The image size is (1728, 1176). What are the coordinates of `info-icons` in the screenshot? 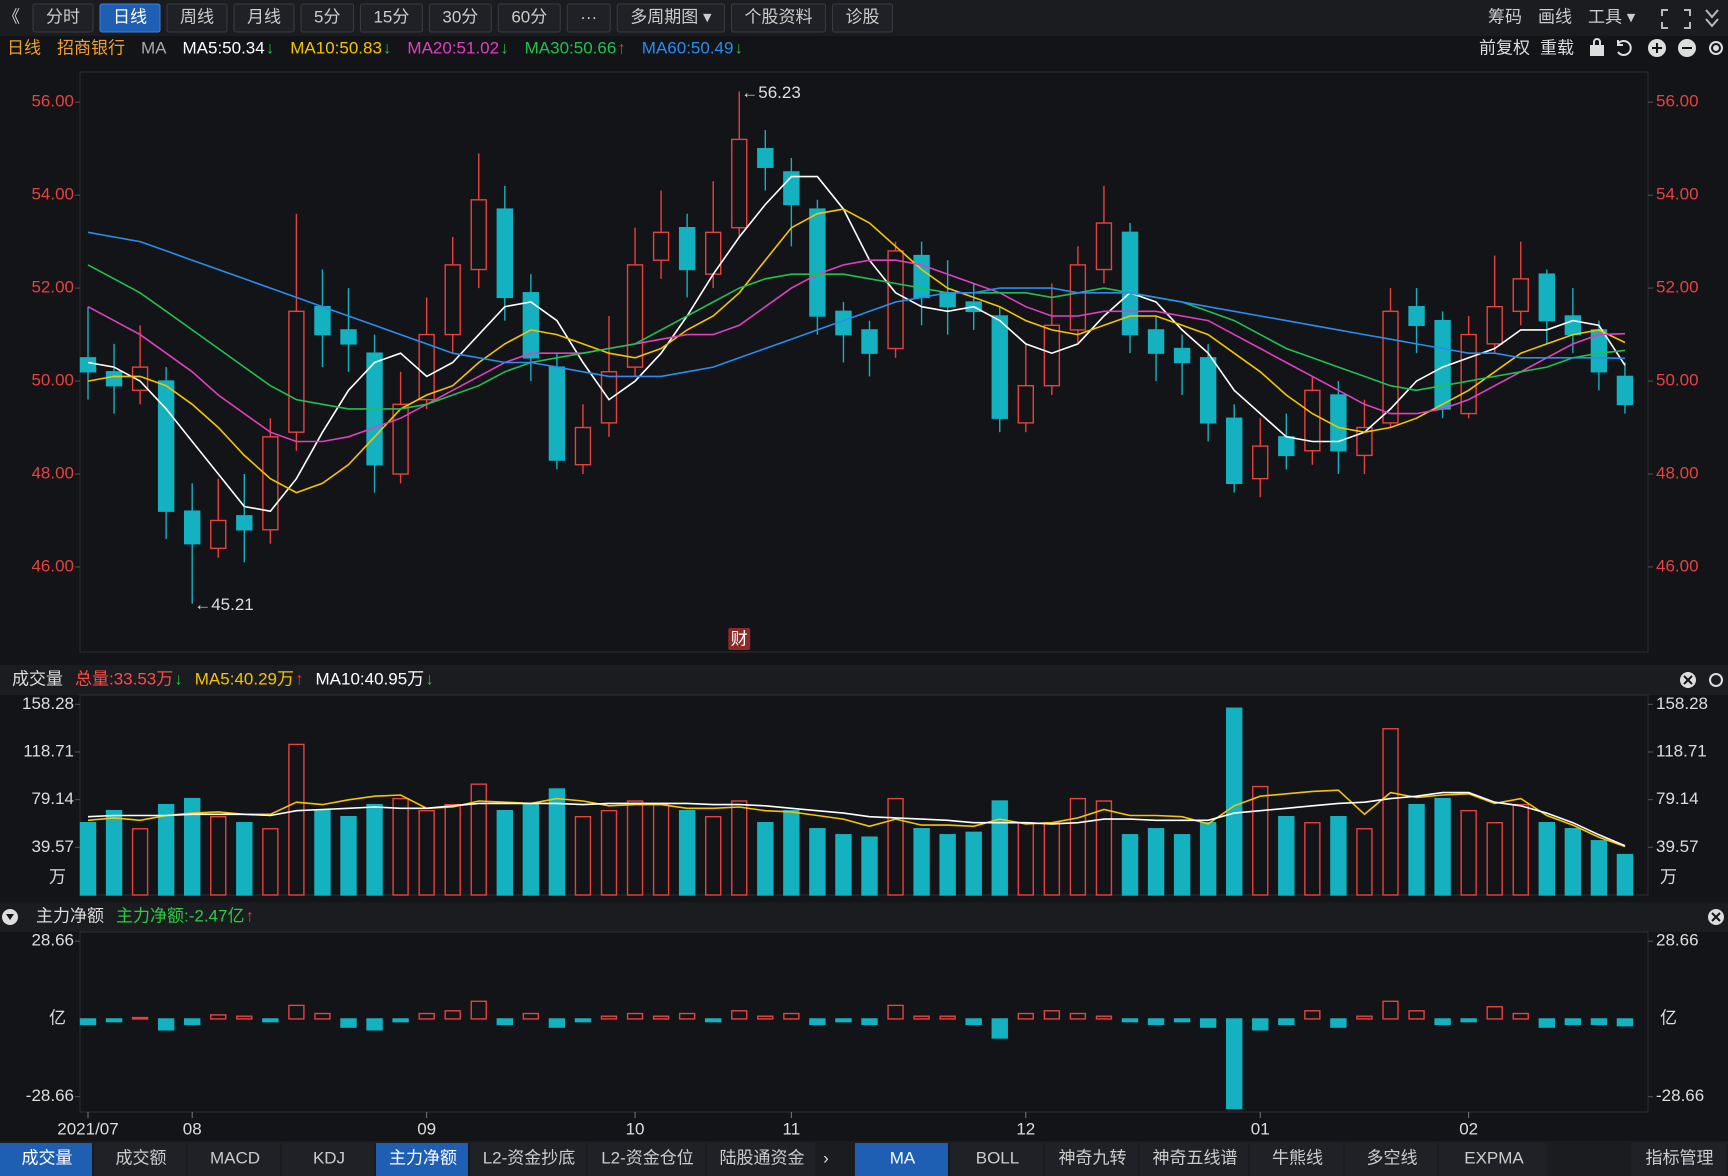 It's located at (1656, 47).